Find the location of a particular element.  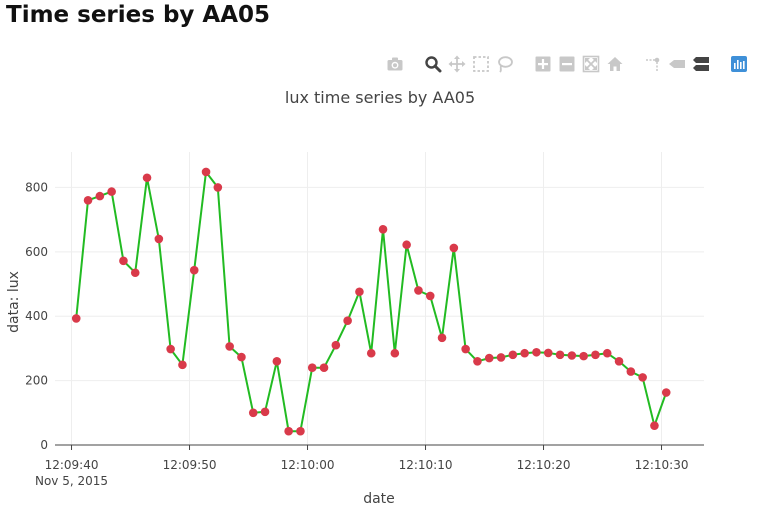

y-axis-title: data: lux is located at coordinates (14, 302).